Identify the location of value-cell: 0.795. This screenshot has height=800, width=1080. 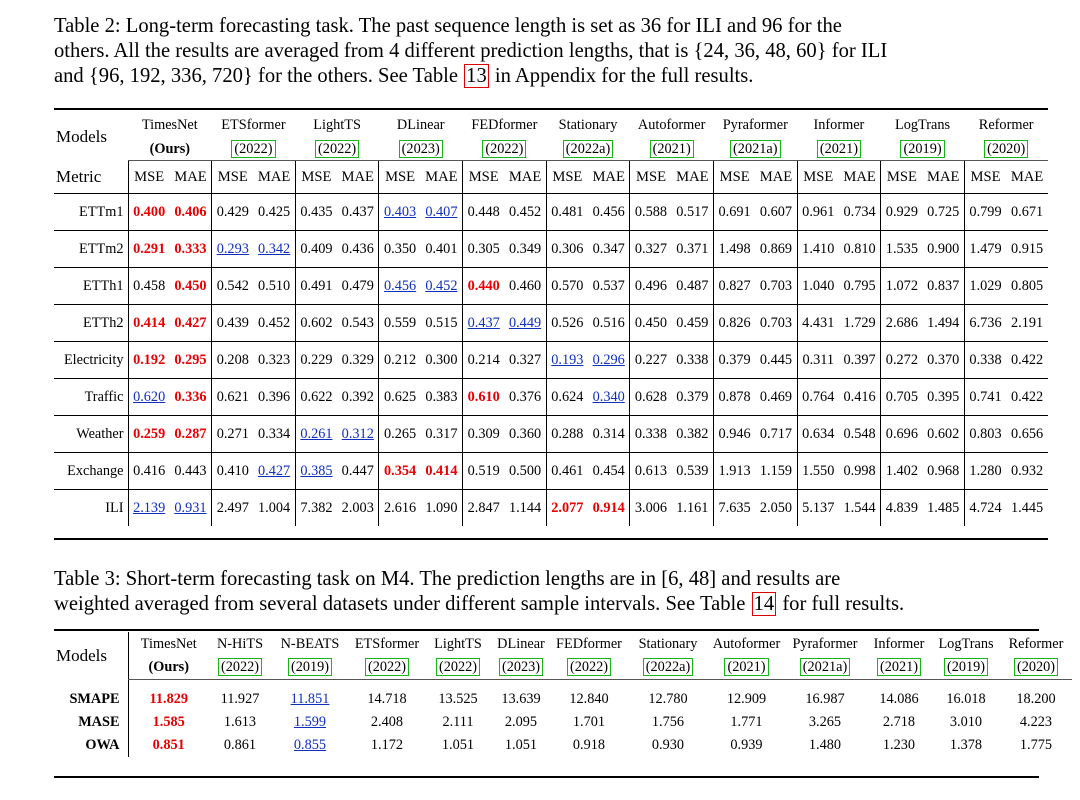
(859, 286).